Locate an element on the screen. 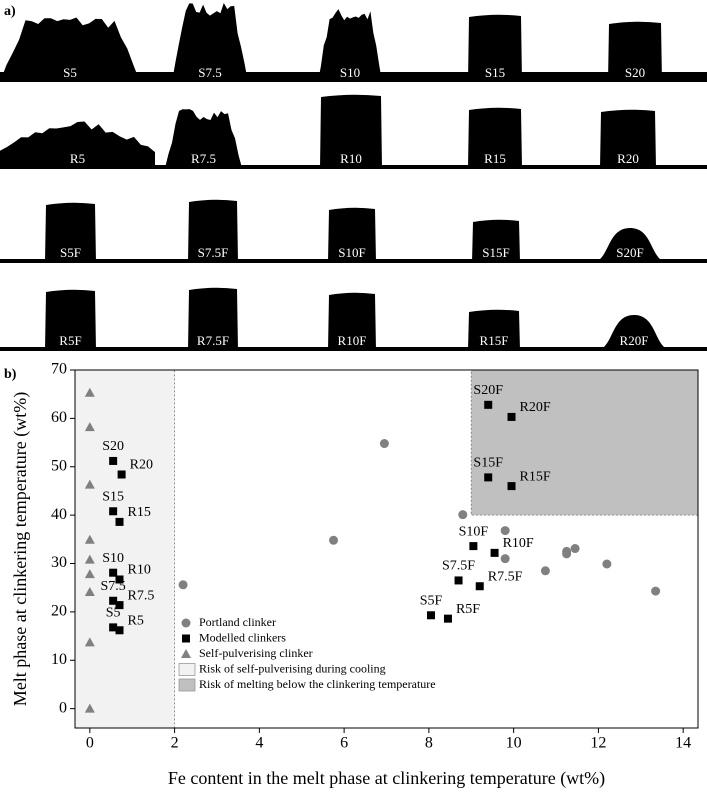 The width and height of the screenshot is (707, 799). sample-label: R5F is located at coordinates (70, 340).